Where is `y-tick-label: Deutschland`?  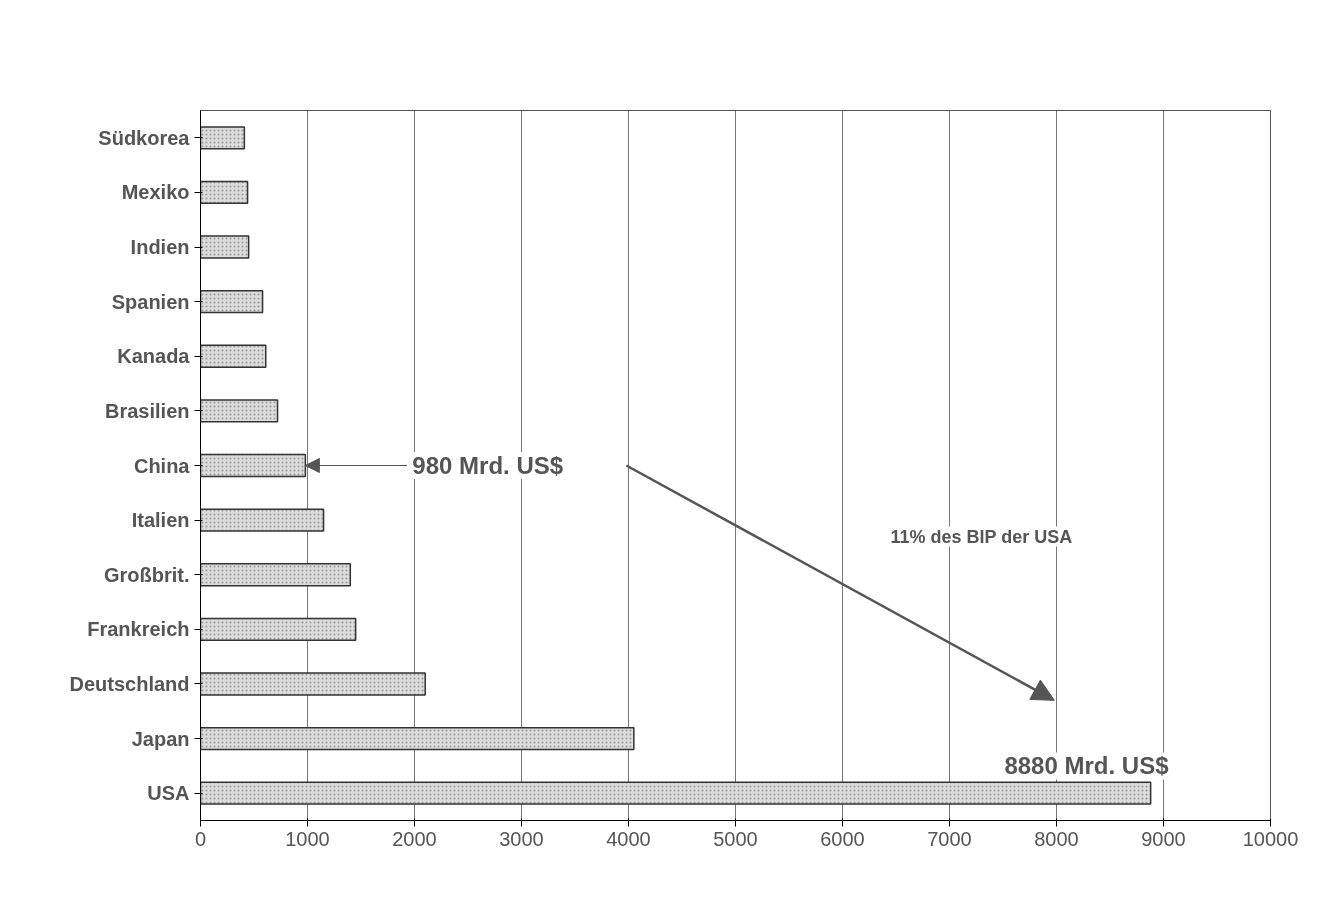
y-tick-label: Deutschland is located at coordinates (129, 683).